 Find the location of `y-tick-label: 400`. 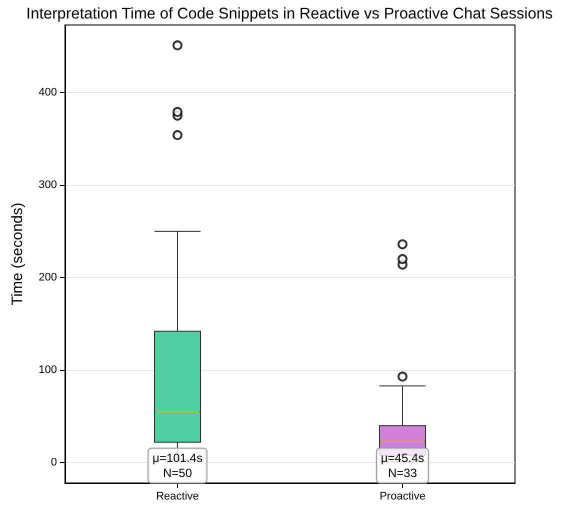

y-tick-label: 400 is located at coordinates (47, 92).